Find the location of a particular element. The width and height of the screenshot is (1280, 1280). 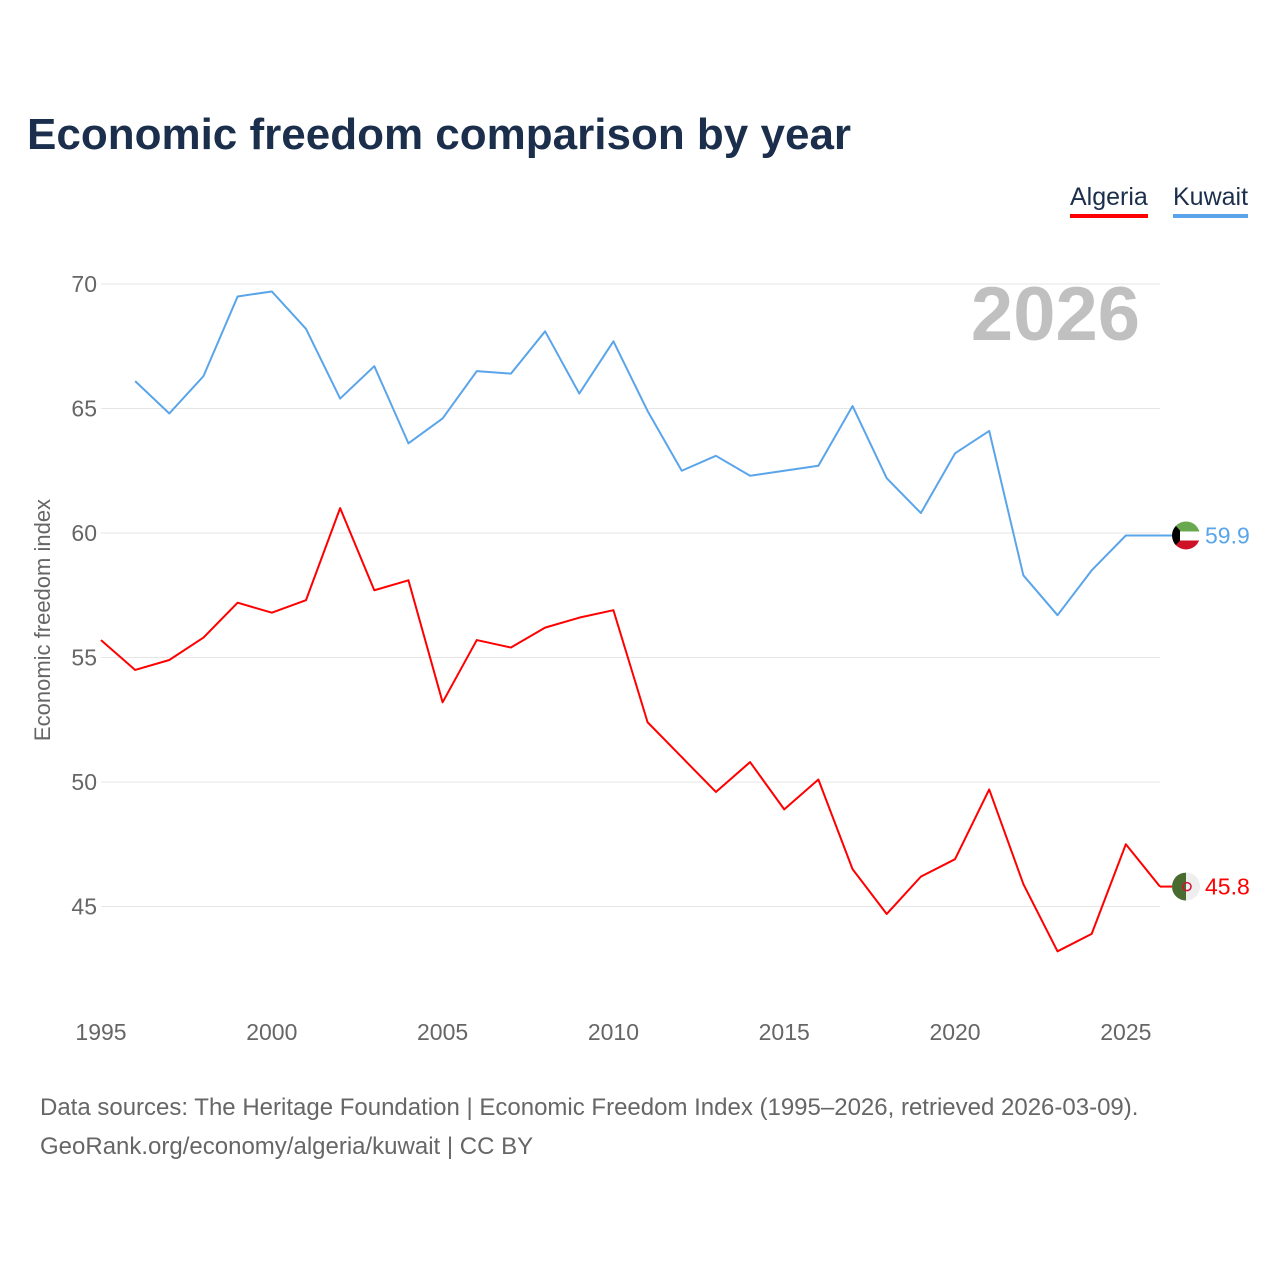

x-tick-label: 1995 is located at coordinates (100, 1032).